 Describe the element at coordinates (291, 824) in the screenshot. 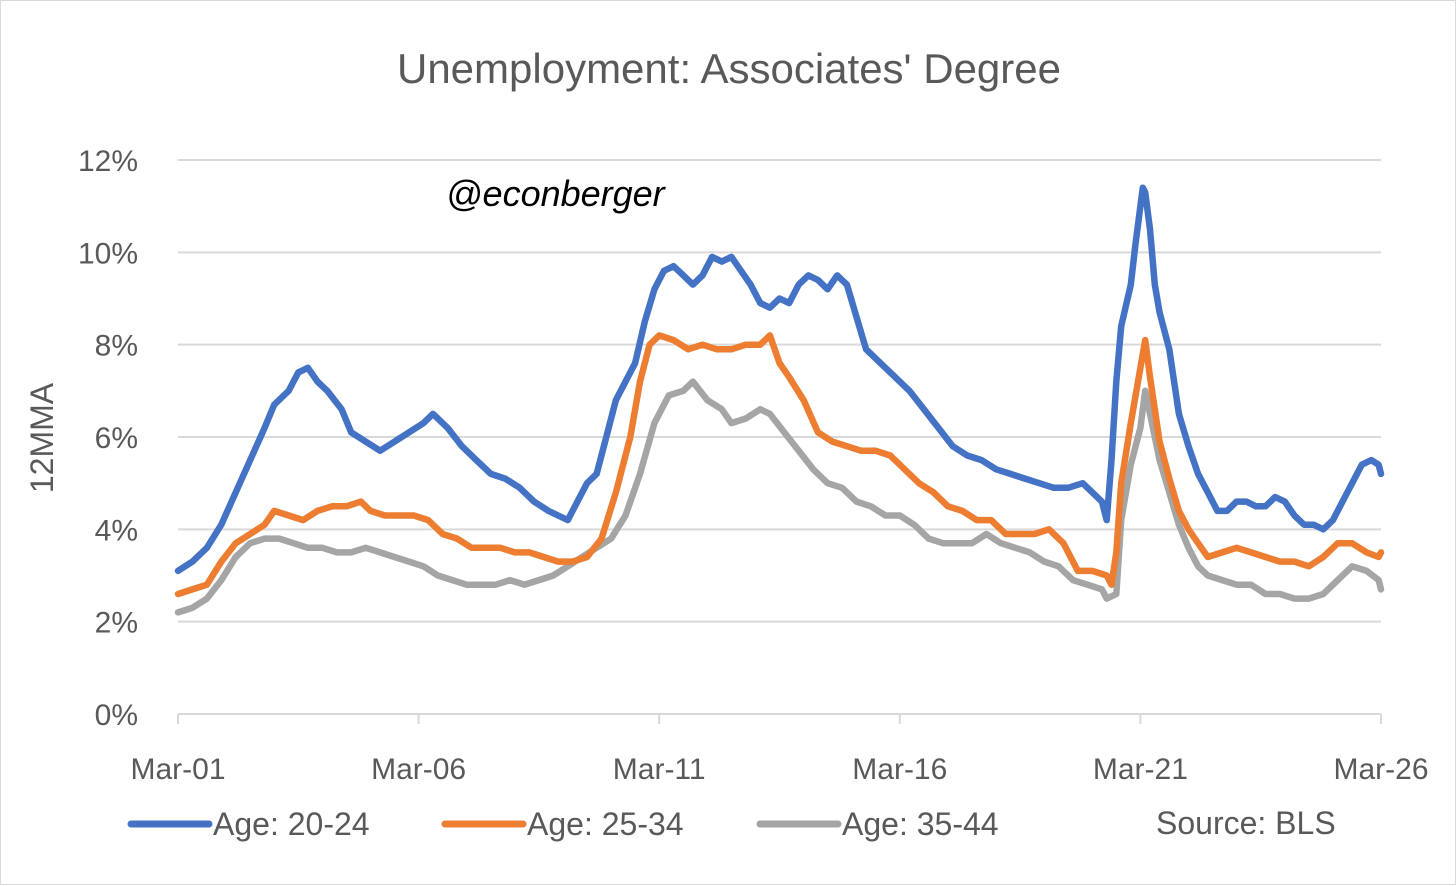

I see `legend-label-20-24: Age: 20-24` at that location.